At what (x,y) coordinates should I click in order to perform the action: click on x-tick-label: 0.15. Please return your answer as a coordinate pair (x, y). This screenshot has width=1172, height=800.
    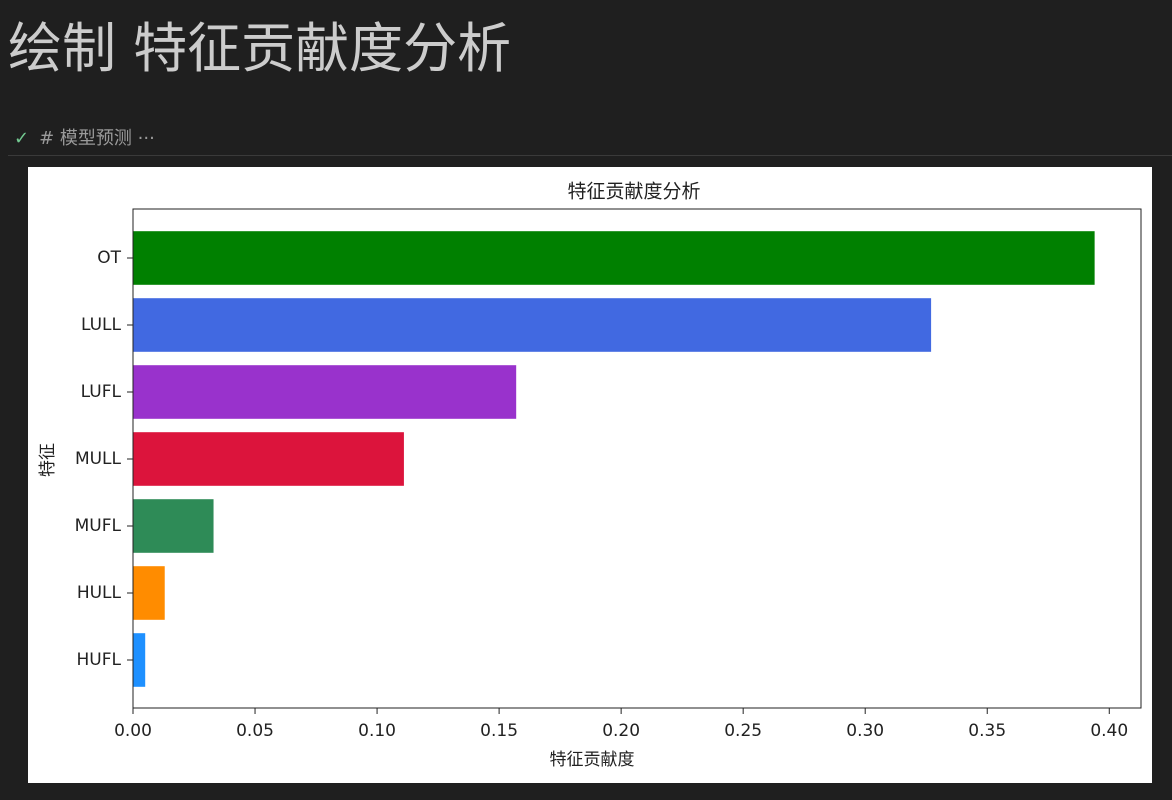
    Looking at the image, I should click on (499, 731).